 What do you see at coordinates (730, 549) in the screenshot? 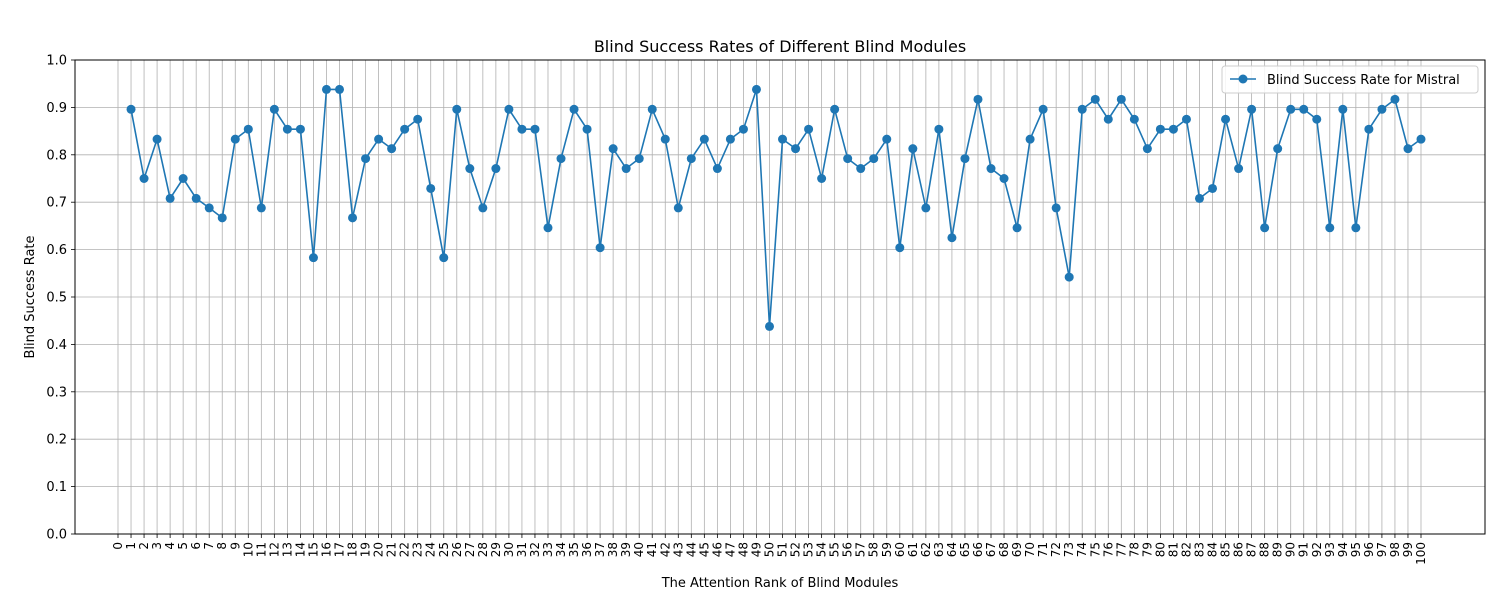
I see `x-tick-label: 47` at bounding box center [730, 549].